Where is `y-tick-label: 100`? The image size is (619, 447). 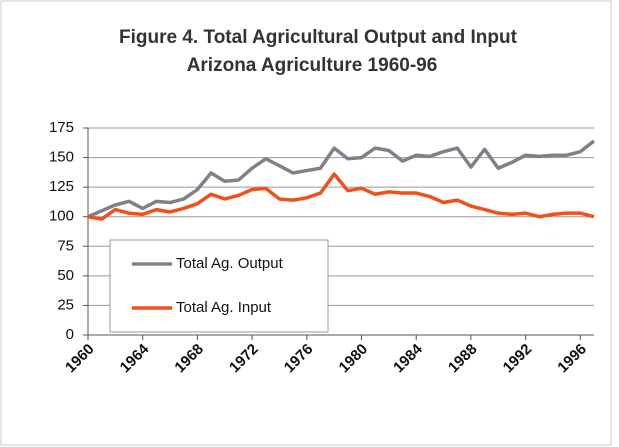
y-tick-label: 100 is located at coordinates (61, 216).